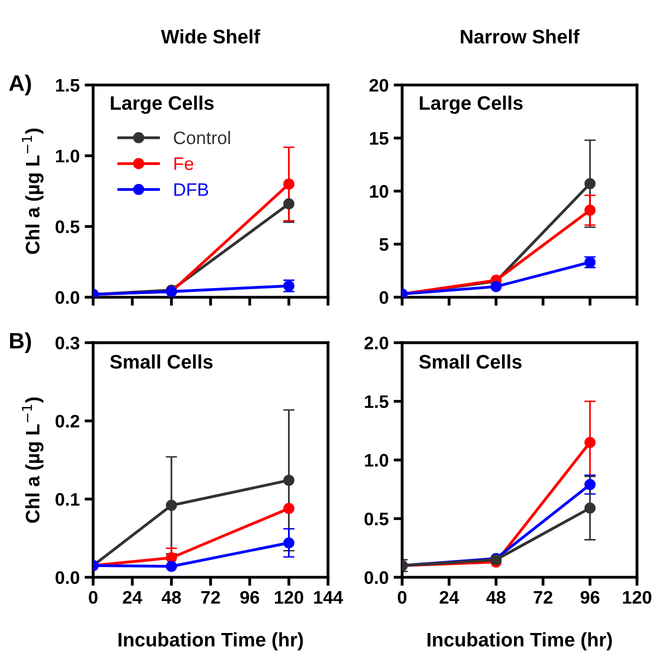 The width and height of the screenshot is (656, 659). What do you see at coordinates (384, 297) in the screenshot?
I see `y-tick-label: 0` at bounding box center [384, 297].